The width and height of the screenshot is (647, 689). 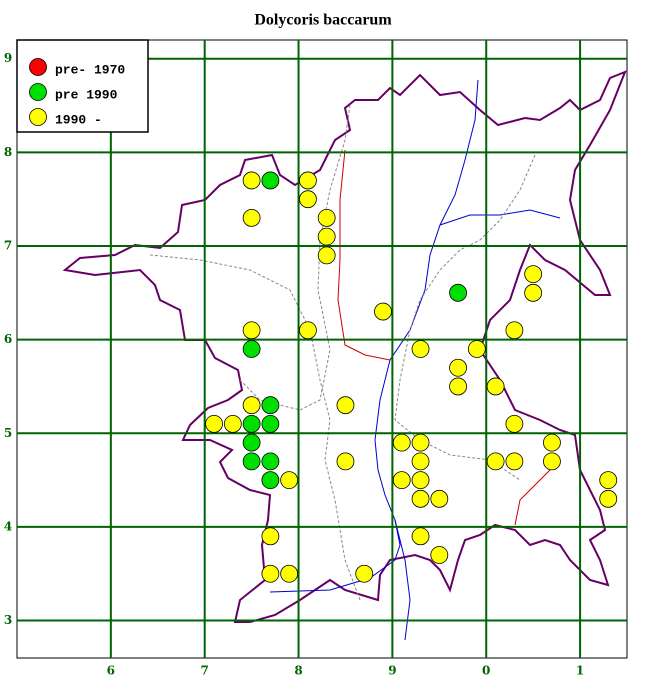 What do you see at coordinates (392, 671) in the screenshot?
I see `x-tick-label: 9` at bounding box center [392, 671].